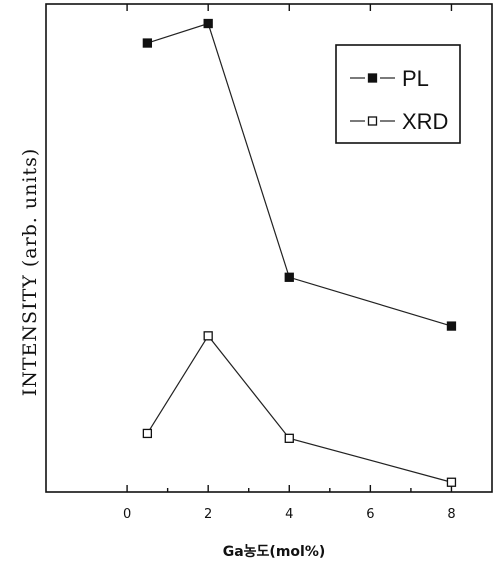 The height and width of the screenshot is (568, 495). I want to click on y-axis-label: INTENSITY (arb. units), so click(30, 272).